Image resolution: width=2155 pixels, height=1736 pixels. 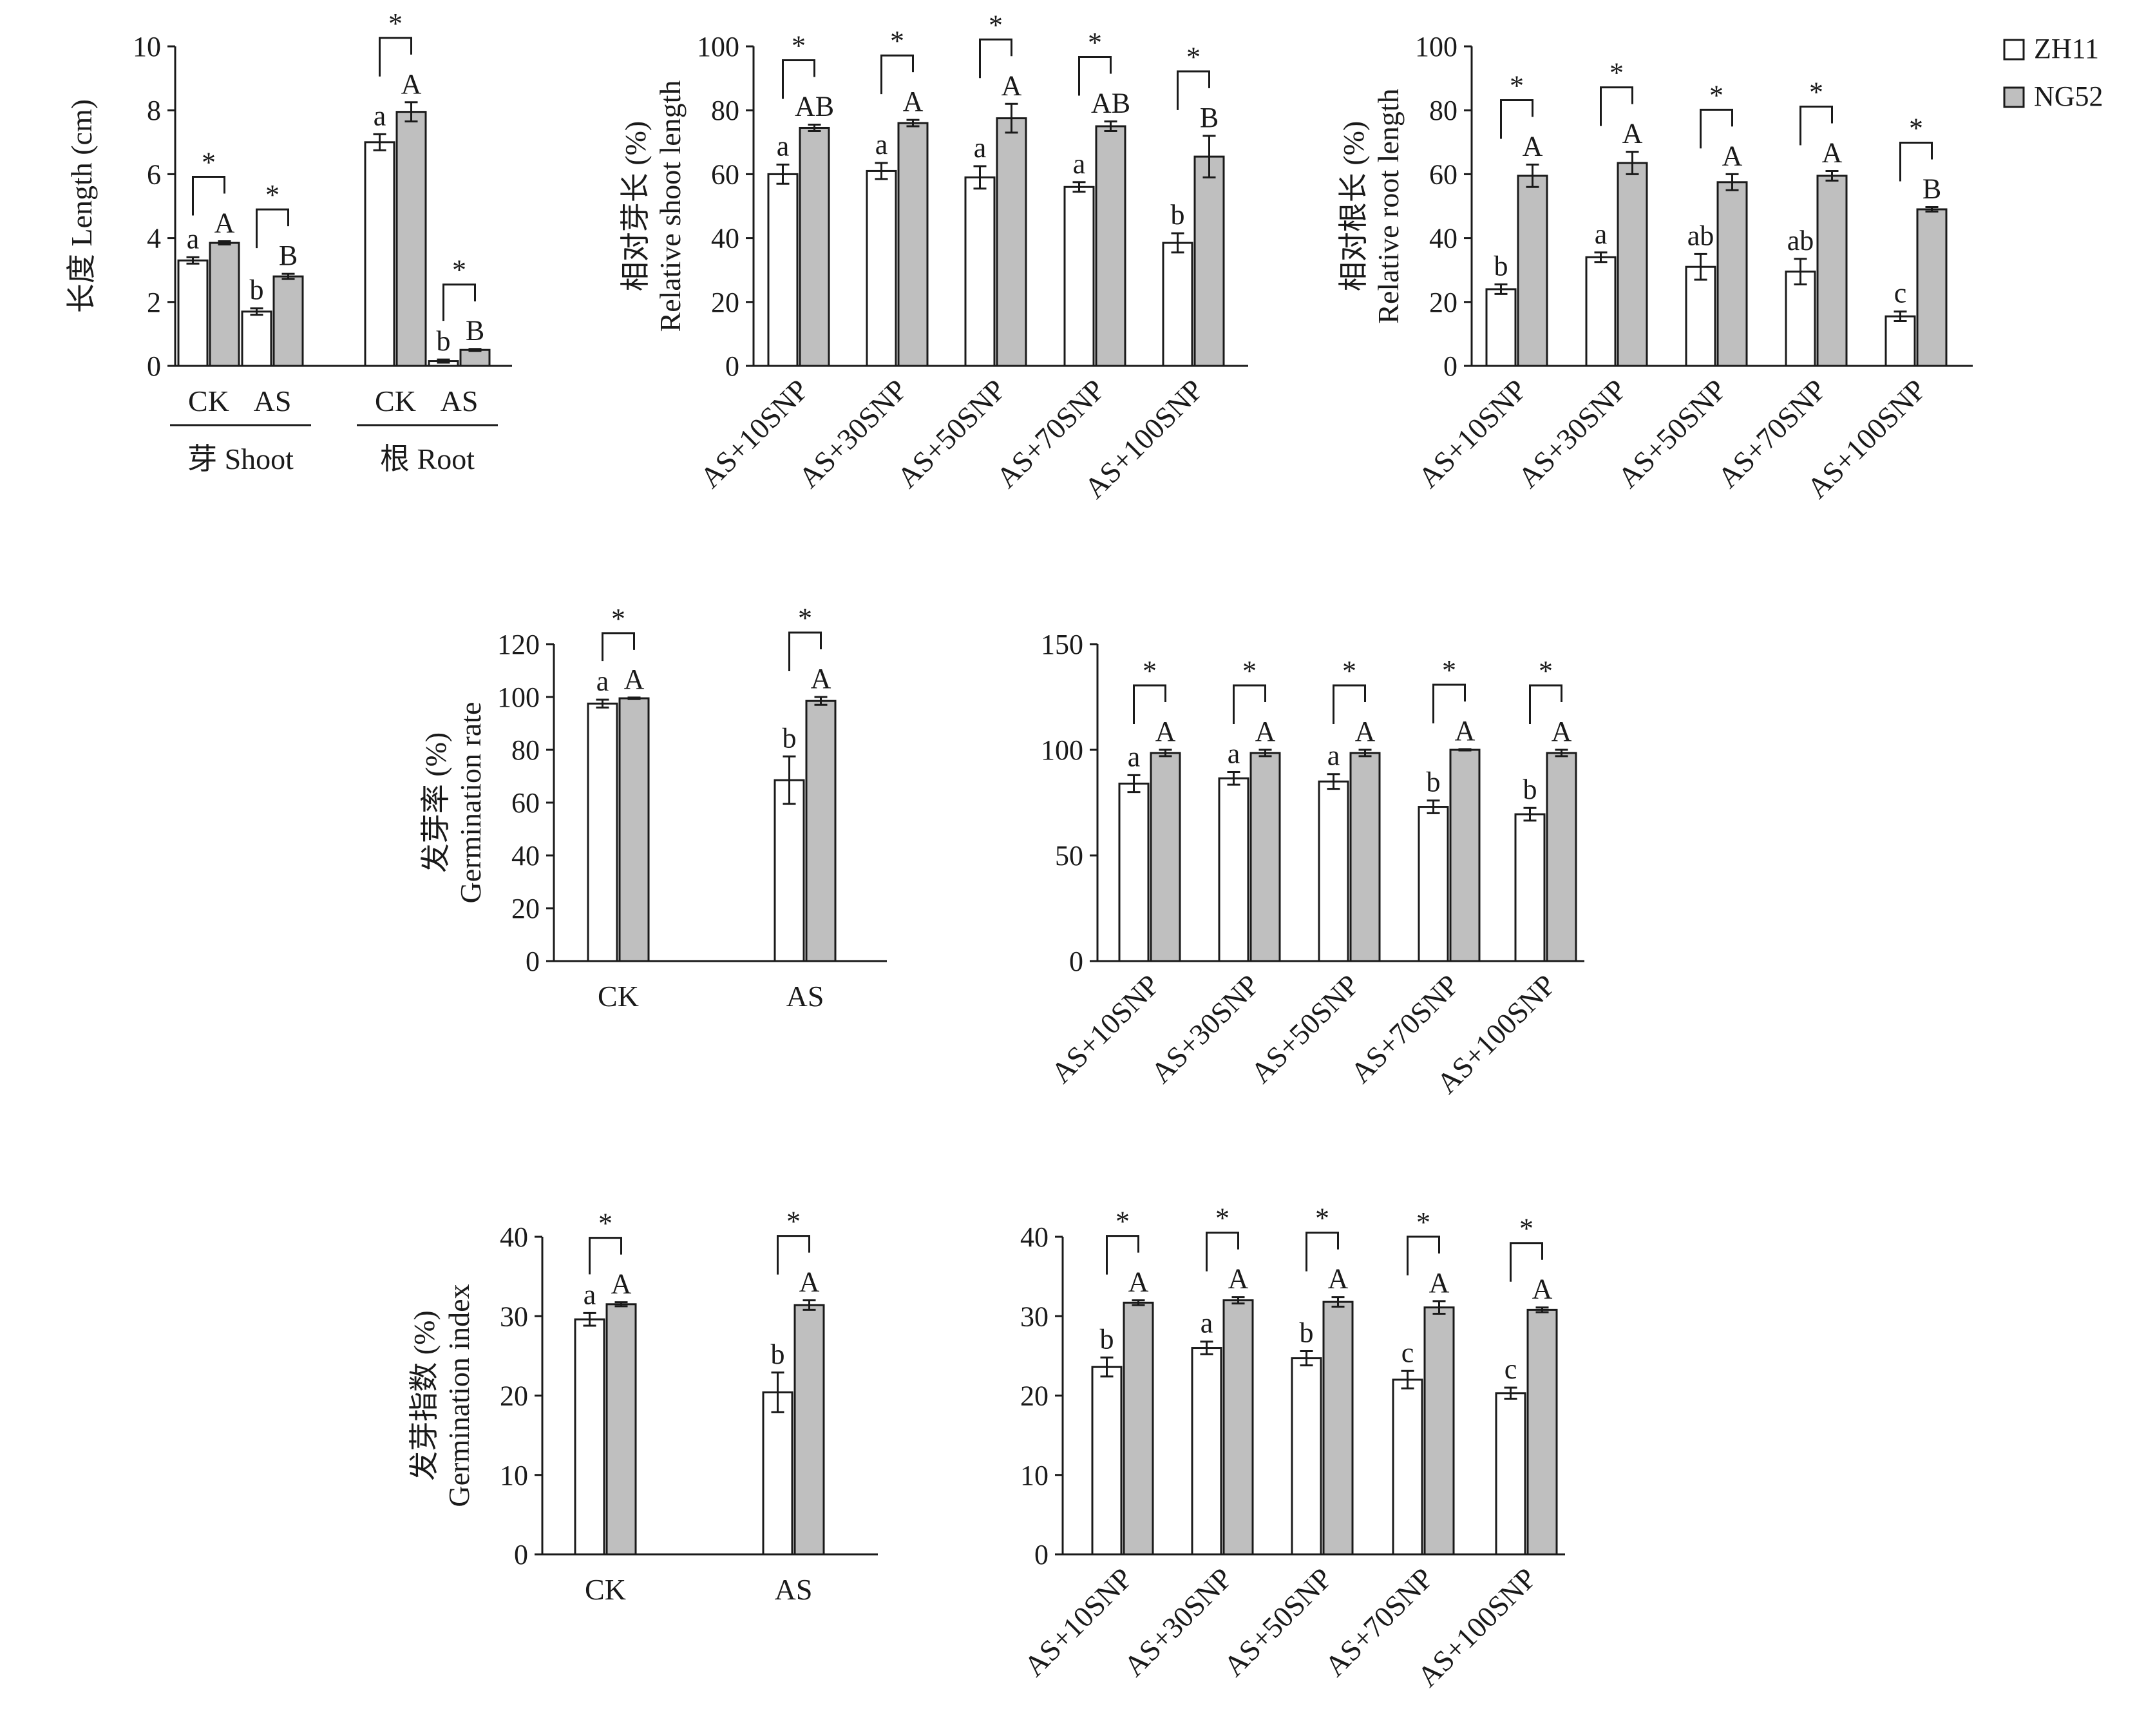 I want to click on group-label: 根 Root, so click(x=427, y=459).